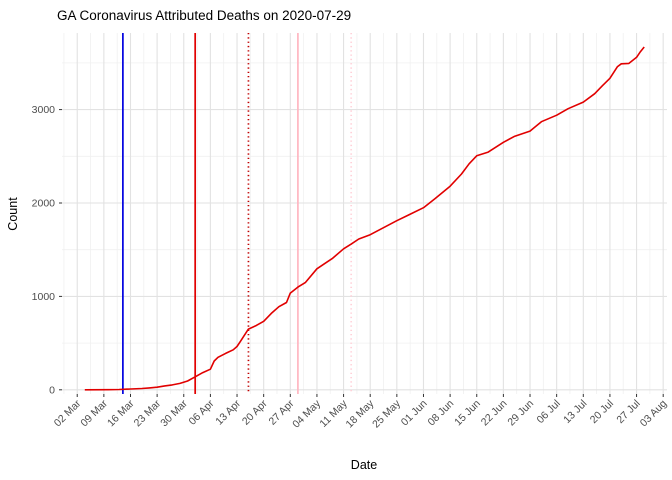  What do you see at coordinates (359, 413) in the screenshot?
I see `x-tick-label: 18 May` at bounding box center [359, 413].